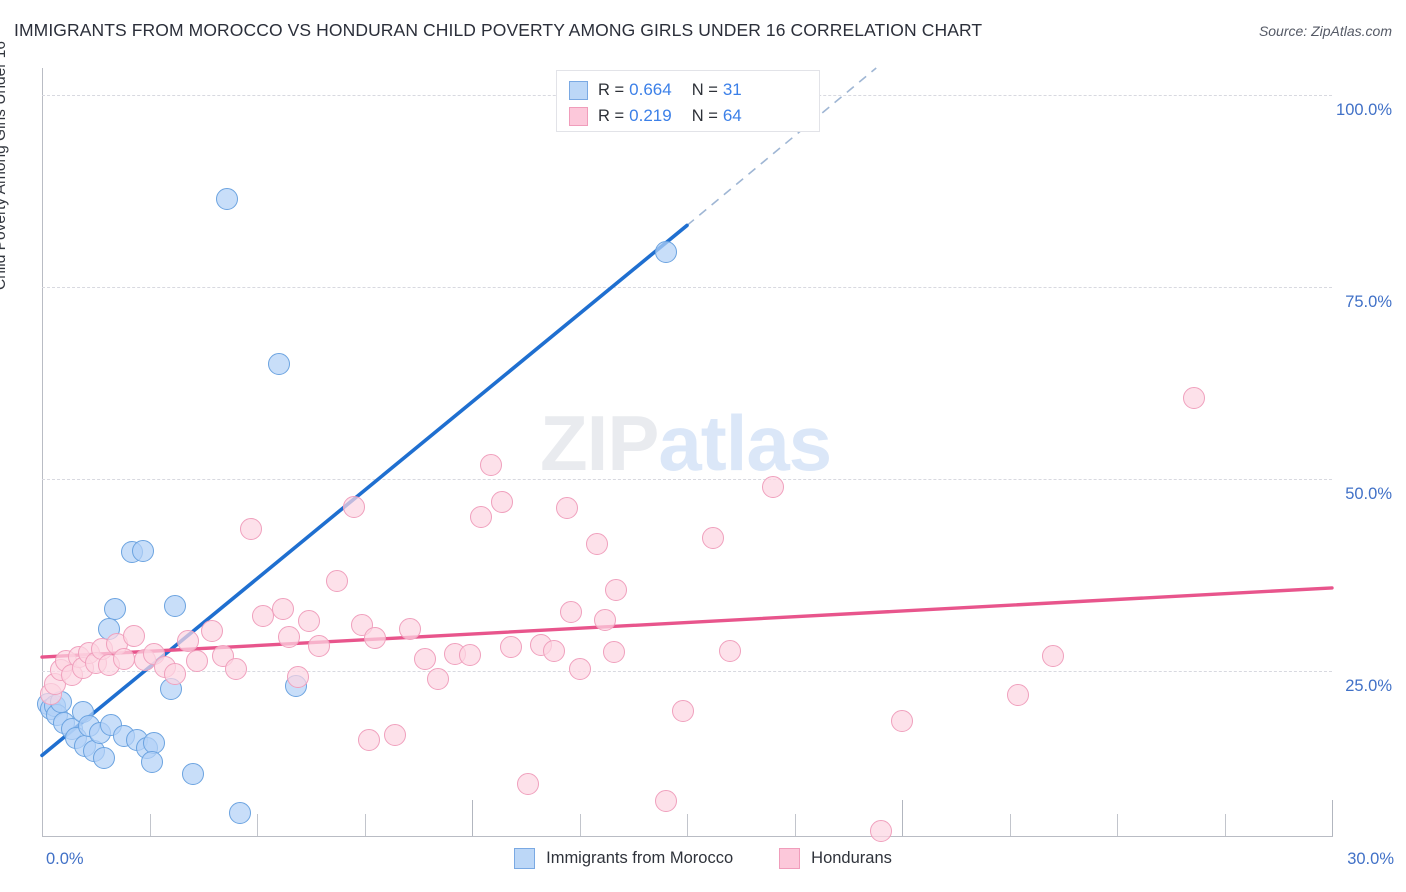 The height and width of the screenshot is (892, 1406). I want to click on legend-label-morocco: Immigrants from Morocco, so click(640, 858).